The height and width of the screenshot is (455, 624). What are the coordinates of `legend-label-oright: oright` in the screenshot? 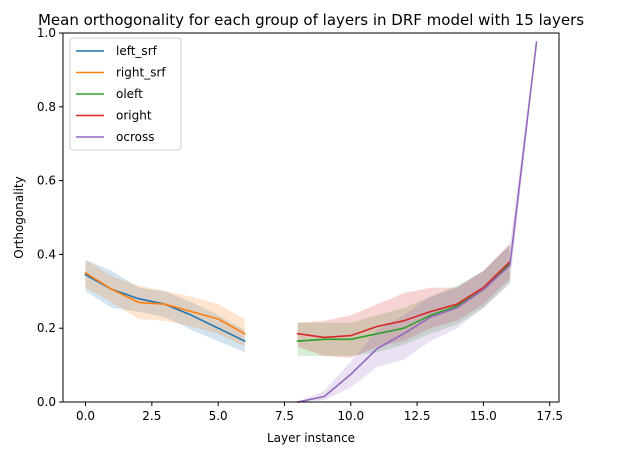 It's located at (134, 116).